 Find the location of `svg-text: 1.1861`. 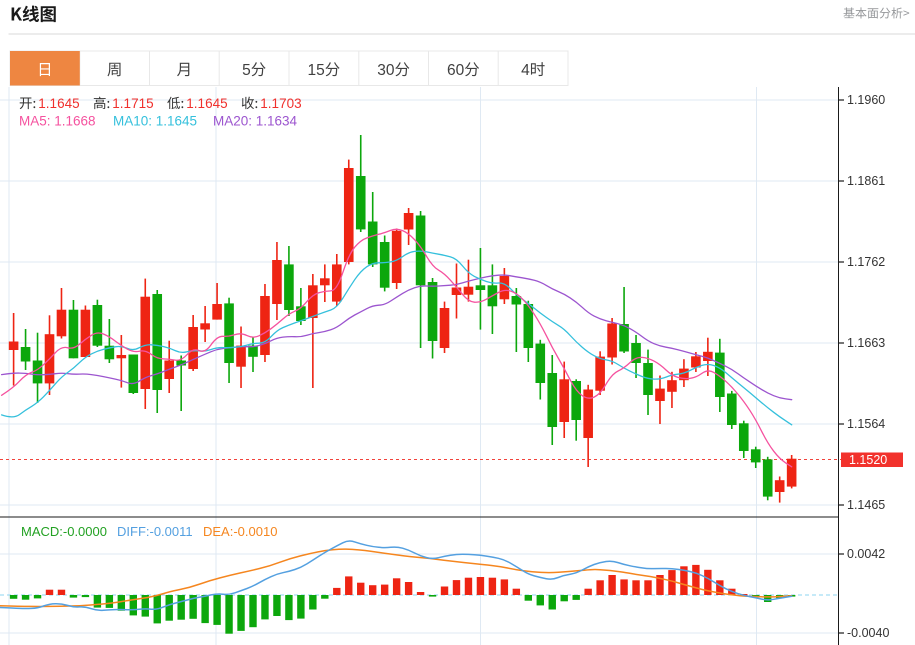

svg-text: 1.1861 is located at coordinates (866, 181).